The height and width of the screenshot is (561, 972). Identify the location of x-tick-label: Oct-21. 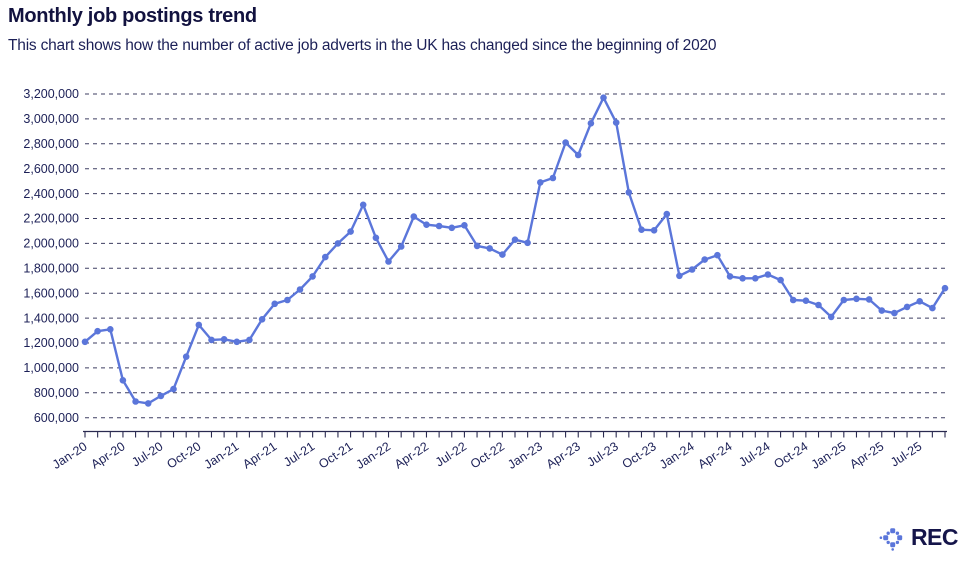
(335, 455).